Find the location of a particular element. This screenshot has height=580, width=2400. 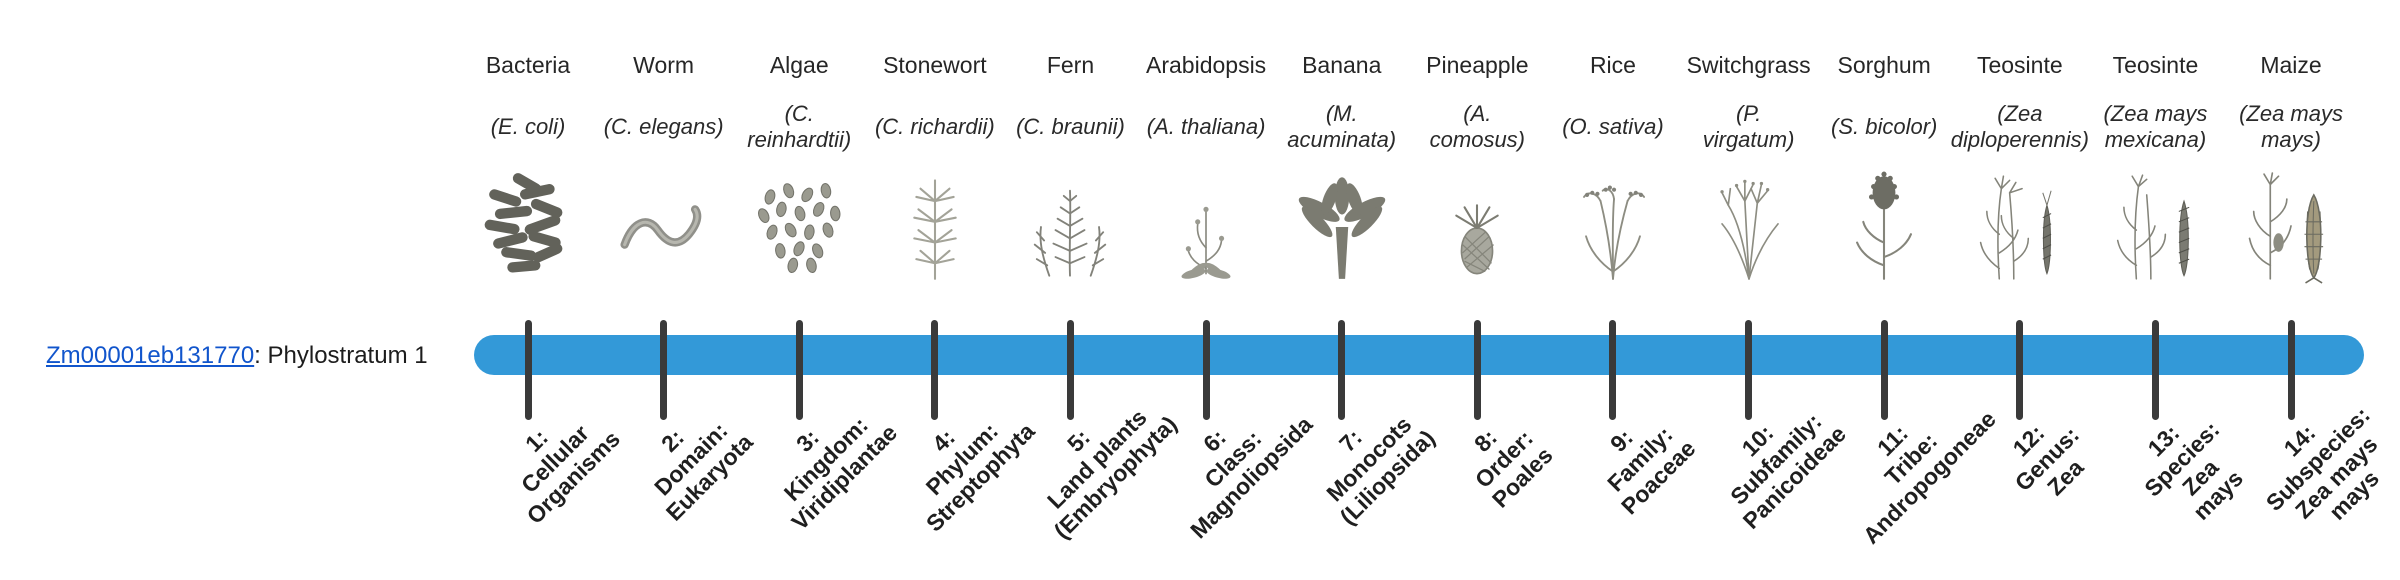

teosinte-mexicana-icon is located at coordinates (2155, 227).